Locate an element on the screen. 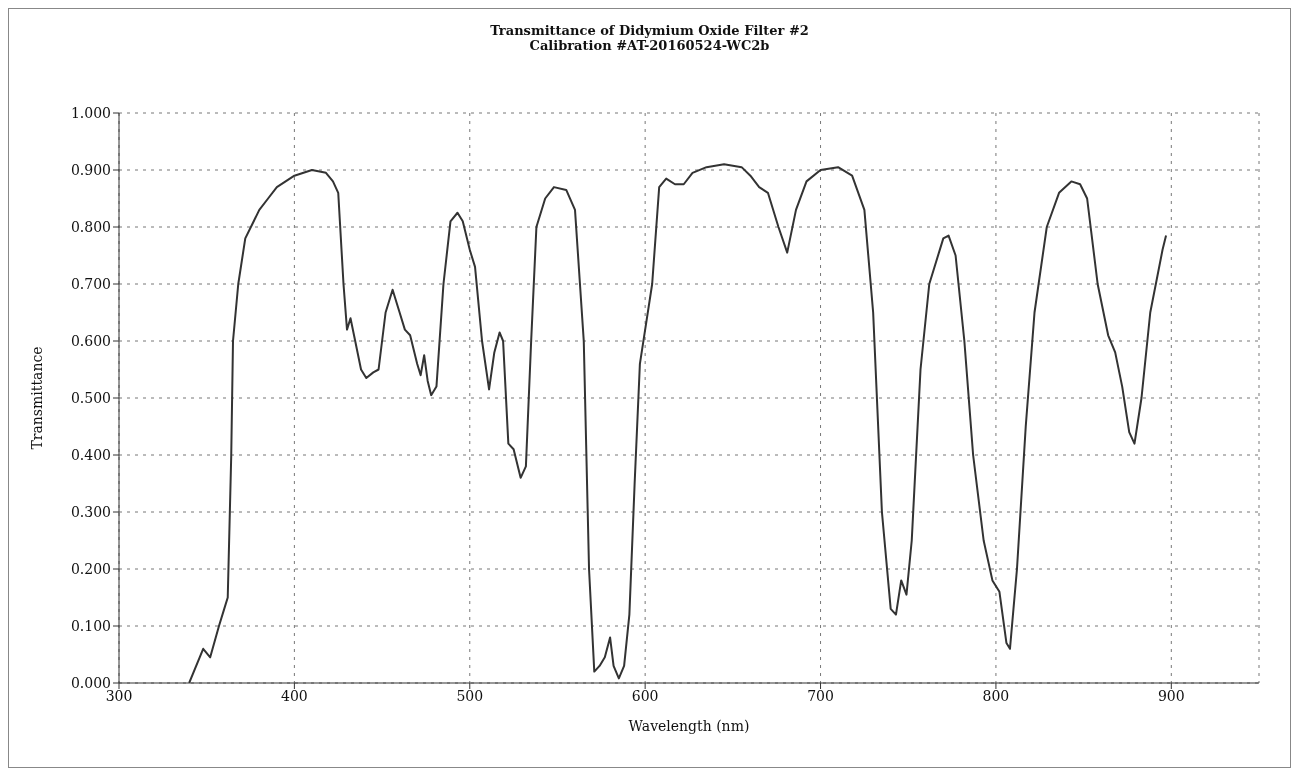 The width and height of the screenshot is (1299, 776). x-tick-label: 400 is located at coordinates (294, 695).